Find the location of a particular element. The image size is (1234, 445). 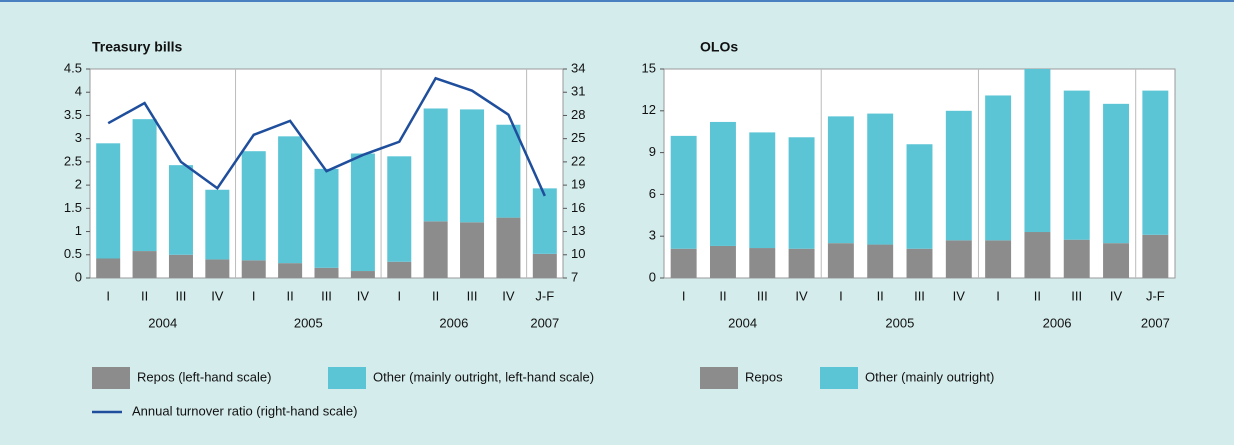

y-tick-label: 9 is located at coordinates (652, 151).